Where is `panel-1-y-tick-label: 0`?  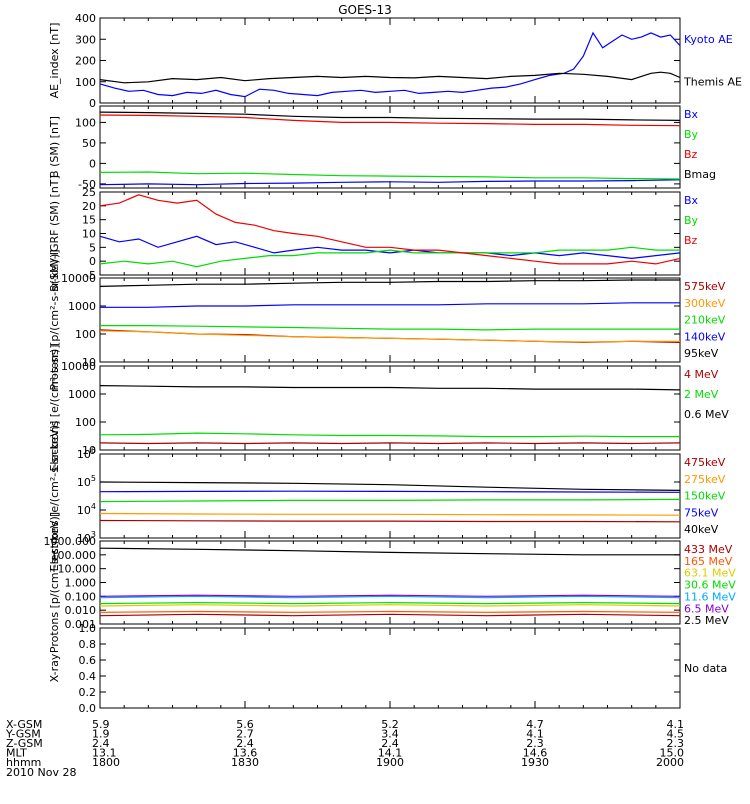 panel-1-y-tick-label: 0 is located at coordinates (92, 103).